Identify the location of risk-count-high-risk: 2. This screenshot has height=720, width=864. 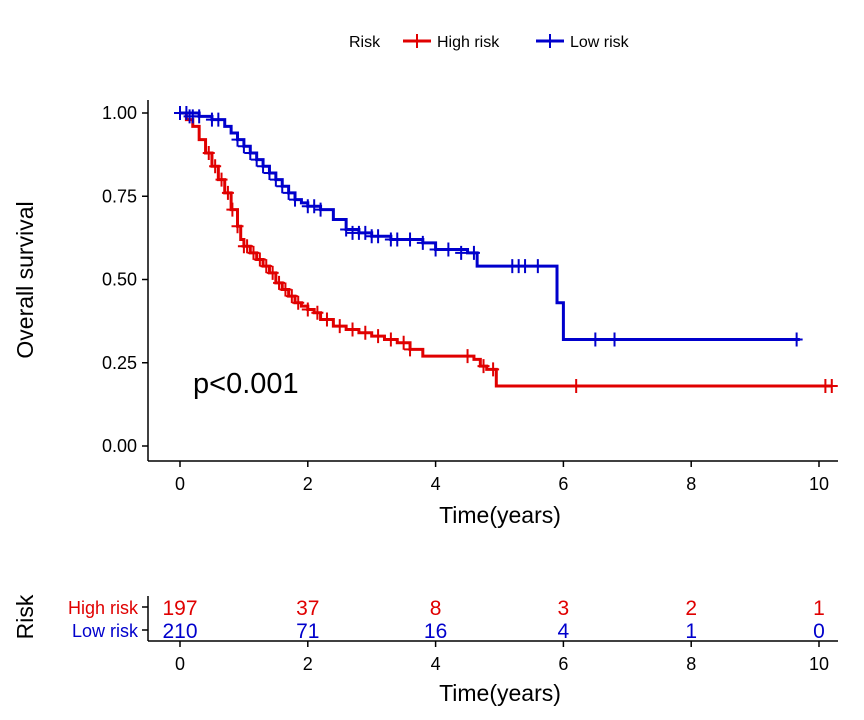
(691, 608).